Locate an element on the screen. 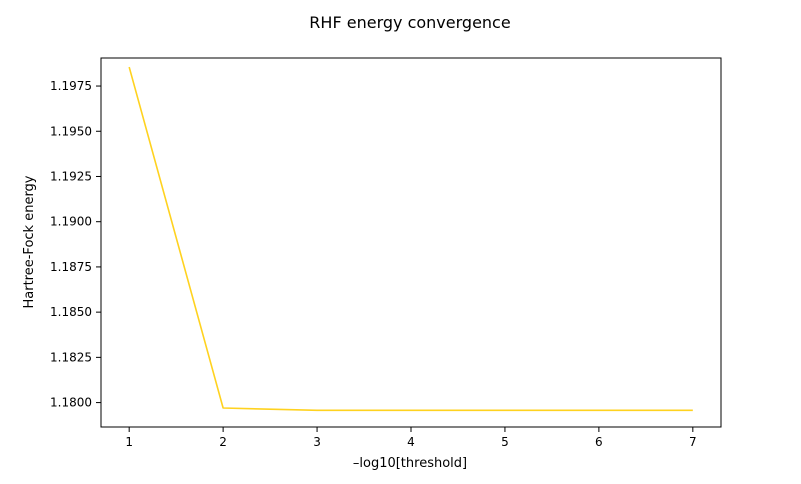 The width and height of the screenshot is (801, 484). x-tick-label: 7 is located at coordinates (693, 442).